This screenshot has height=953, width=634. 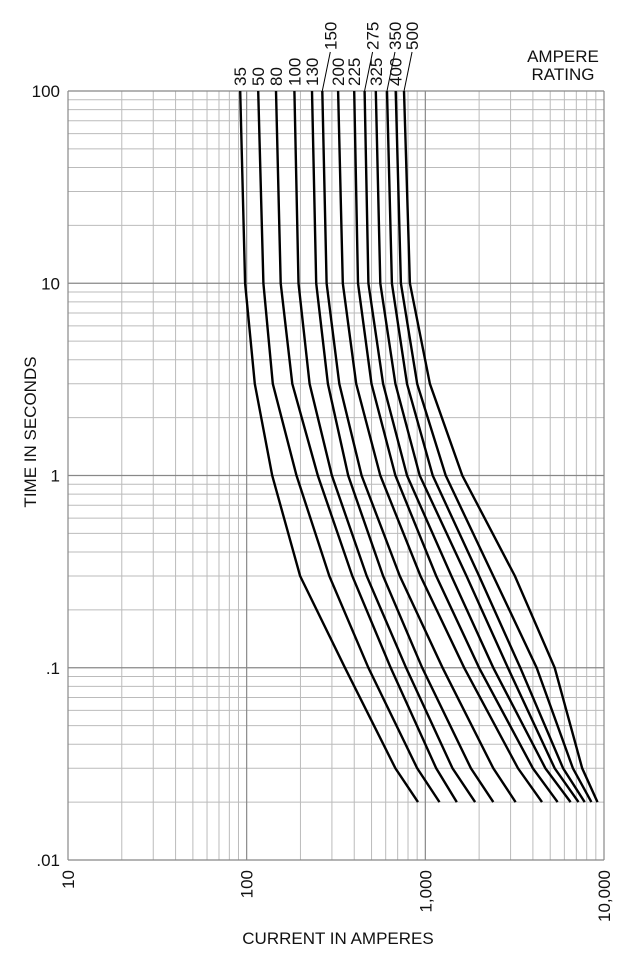 I want to click on y-tick-label: 1, so click(x=55, y=476).